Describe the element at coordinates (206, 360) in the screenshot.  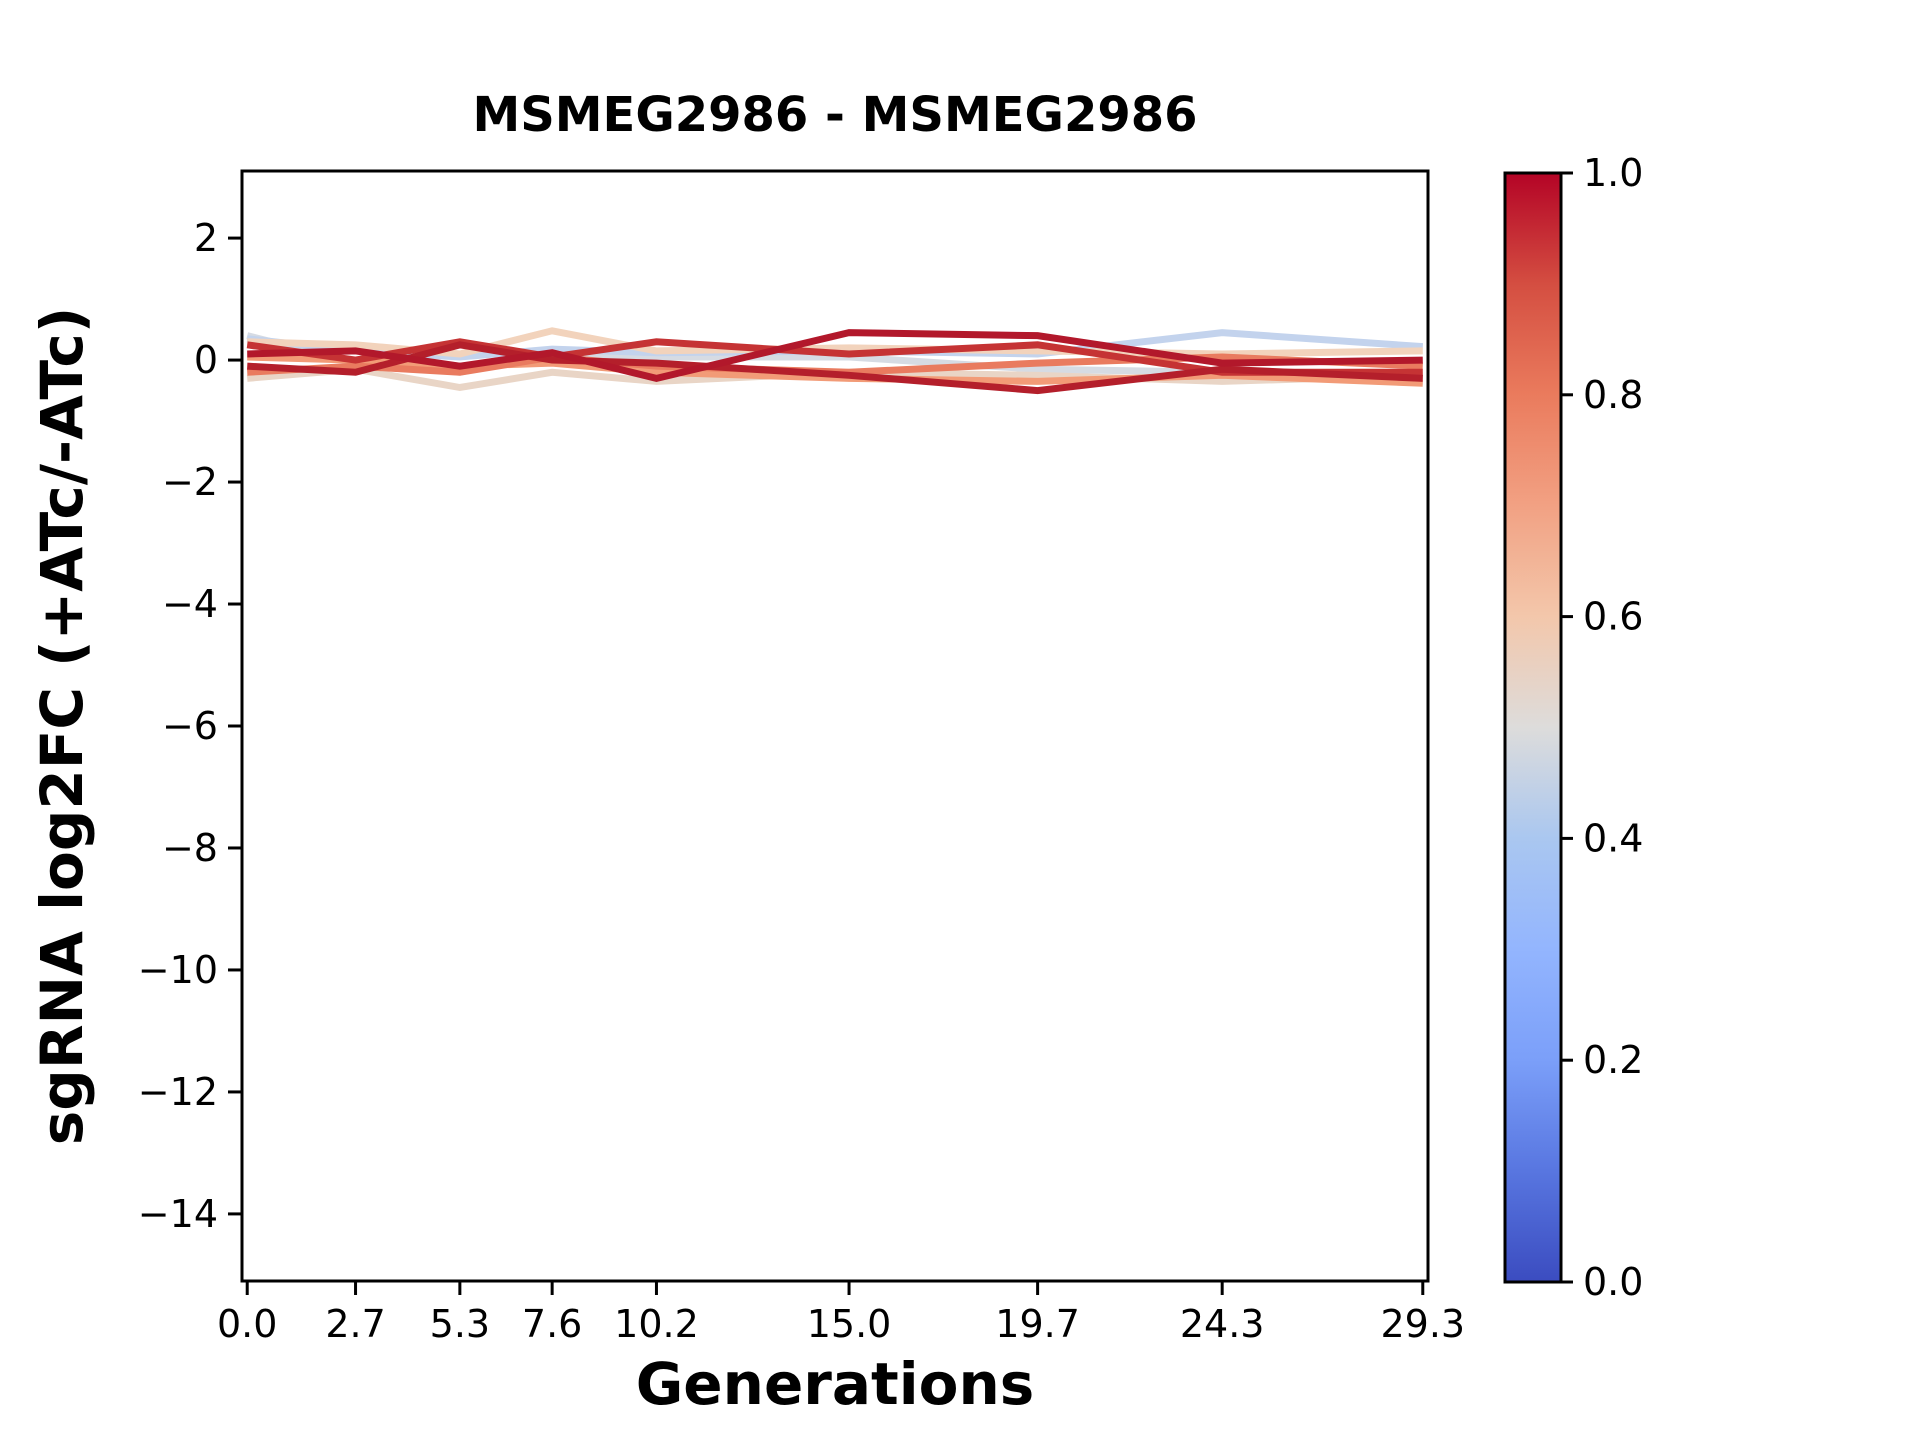
I see `y-tick-label: 0` at that location.